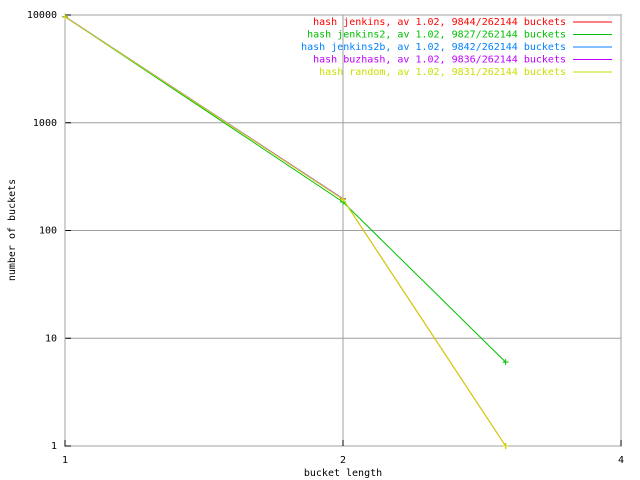  Describe the element at coordinates (48, 231) in the screenshot. I see `y-tick-label: 100` at that location.